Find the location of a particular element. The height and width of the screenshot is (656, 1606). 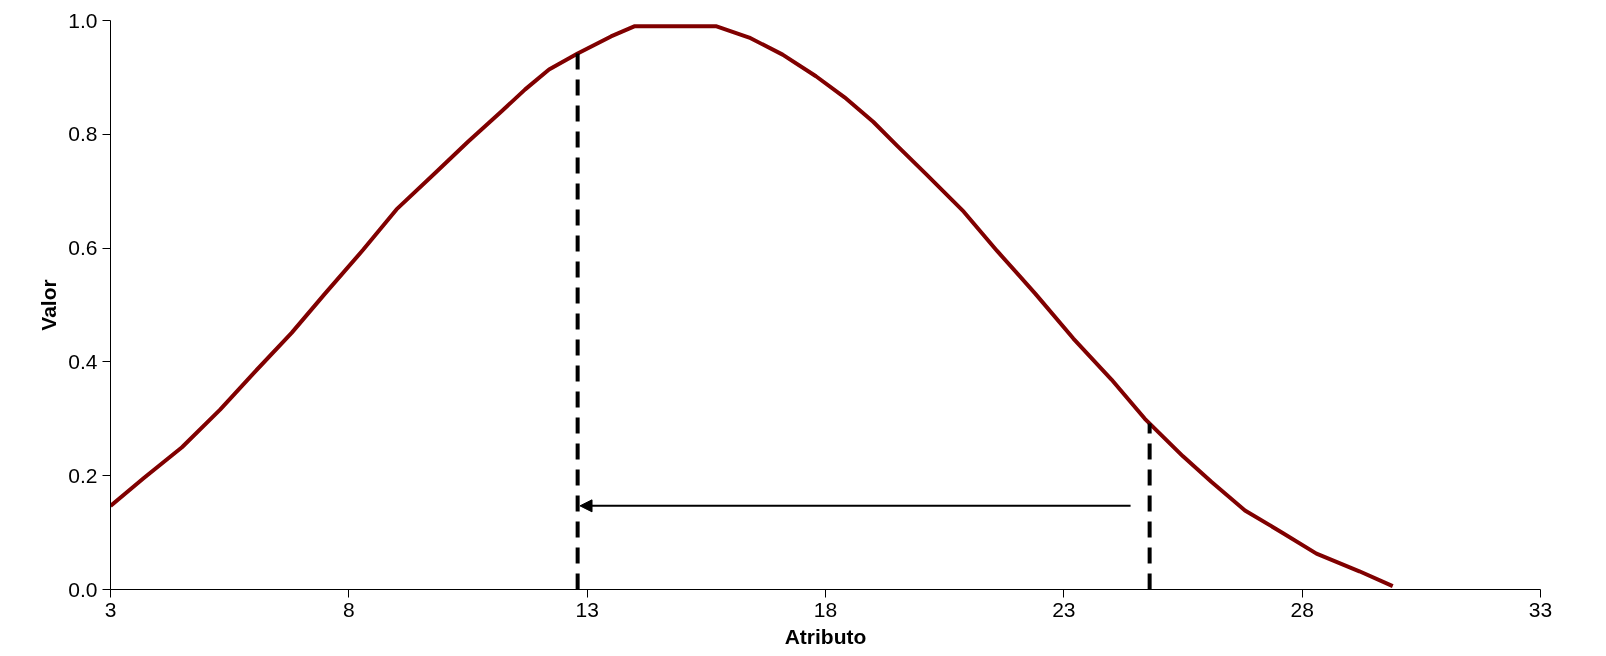

y-tick-label: 0.4 is located at coordinates (83, 361).